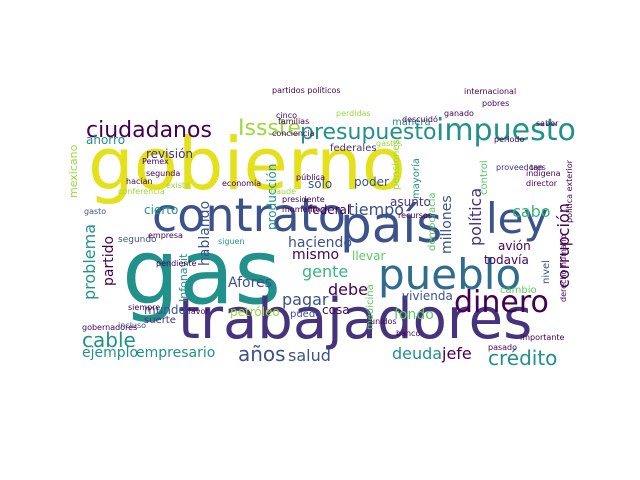  What do you see at coordinates (506, 260) in the screenshot?
I see `word-todavia: todavía` at bounding box center [506, 260].